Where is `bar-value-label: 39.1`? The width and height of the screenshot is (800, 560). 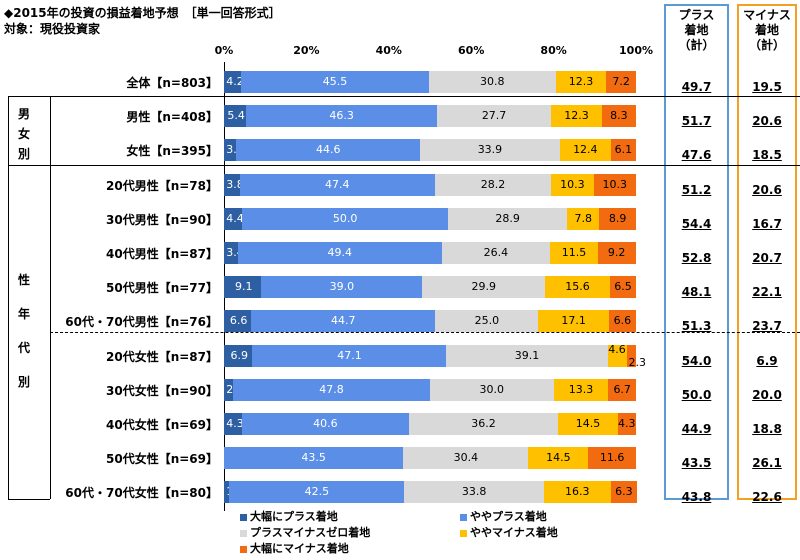 bar-value-label: 39.1 is located at coordinates (527, 355).